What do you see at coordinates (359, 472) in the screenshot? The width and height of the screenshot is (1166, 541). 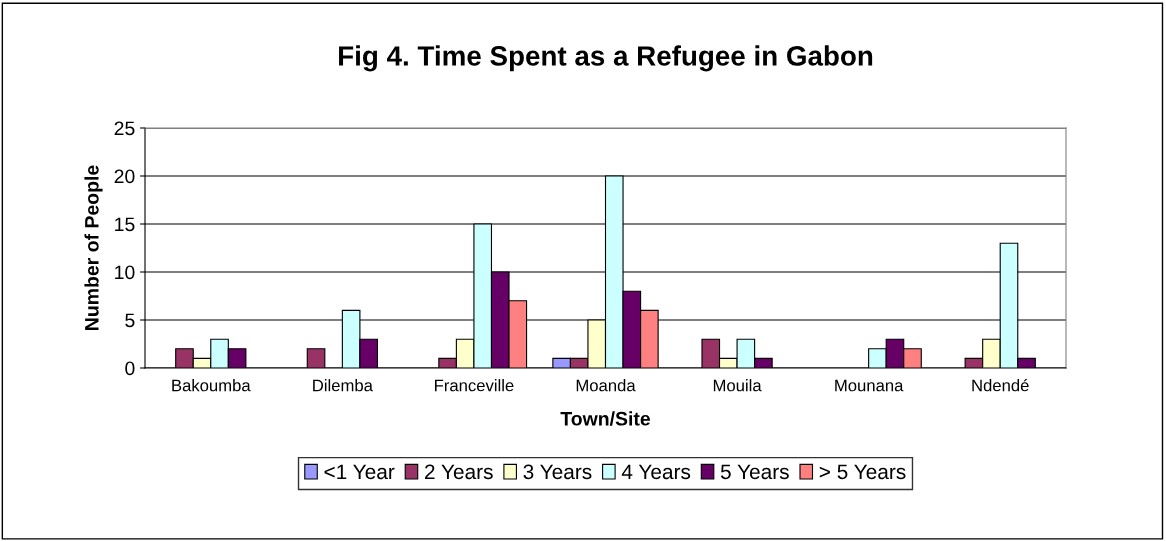 I see `legend-label: <1 Year` at bounding box center [359, 472].